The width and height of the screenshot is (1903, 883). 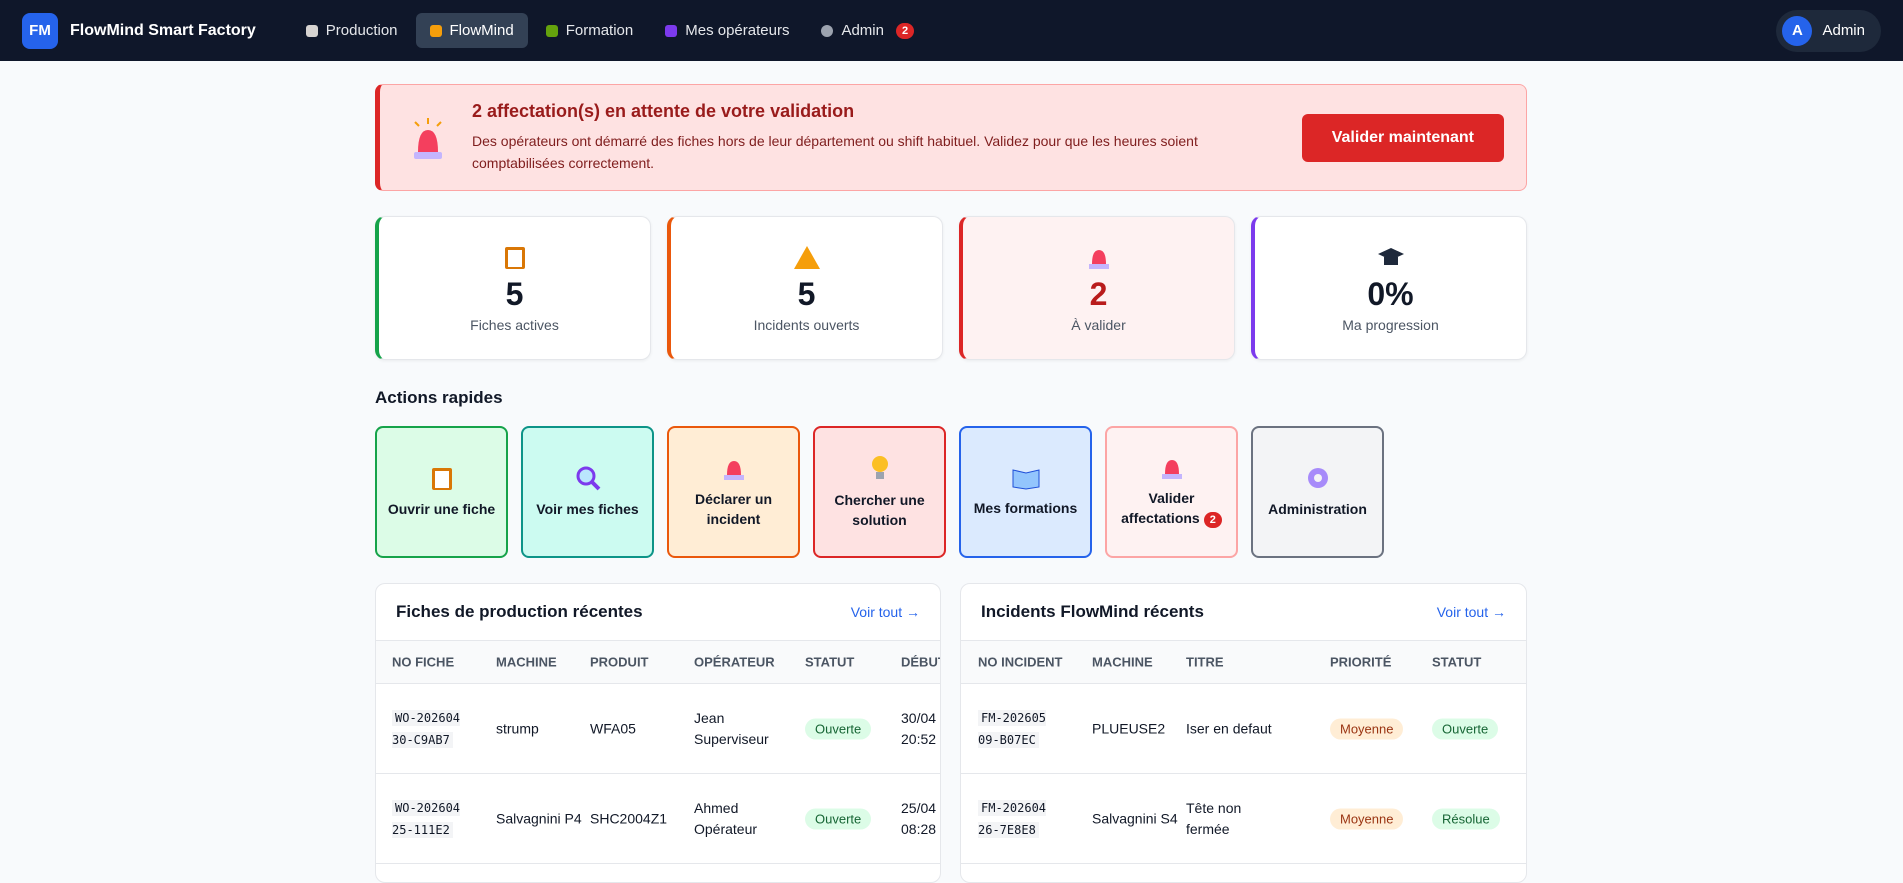 What do you see at coordinates (879, 510) in the screenshot?
I see `action-label: Chercher une solution` at bounding box center [879, 510].